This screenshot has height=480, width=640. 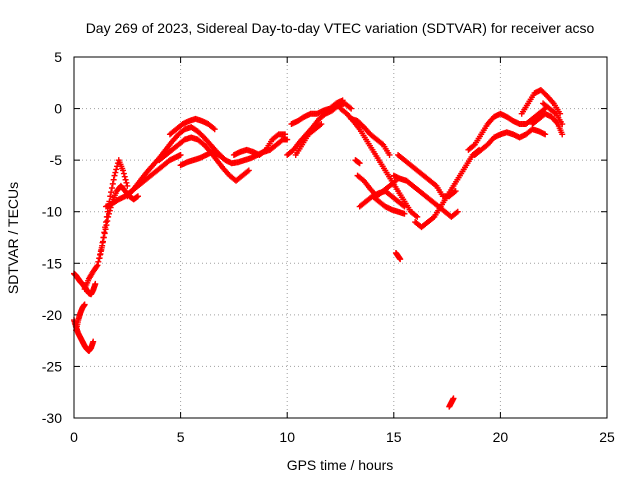 I want to click on y-tick-label: -15, so click(x=52, y=263).